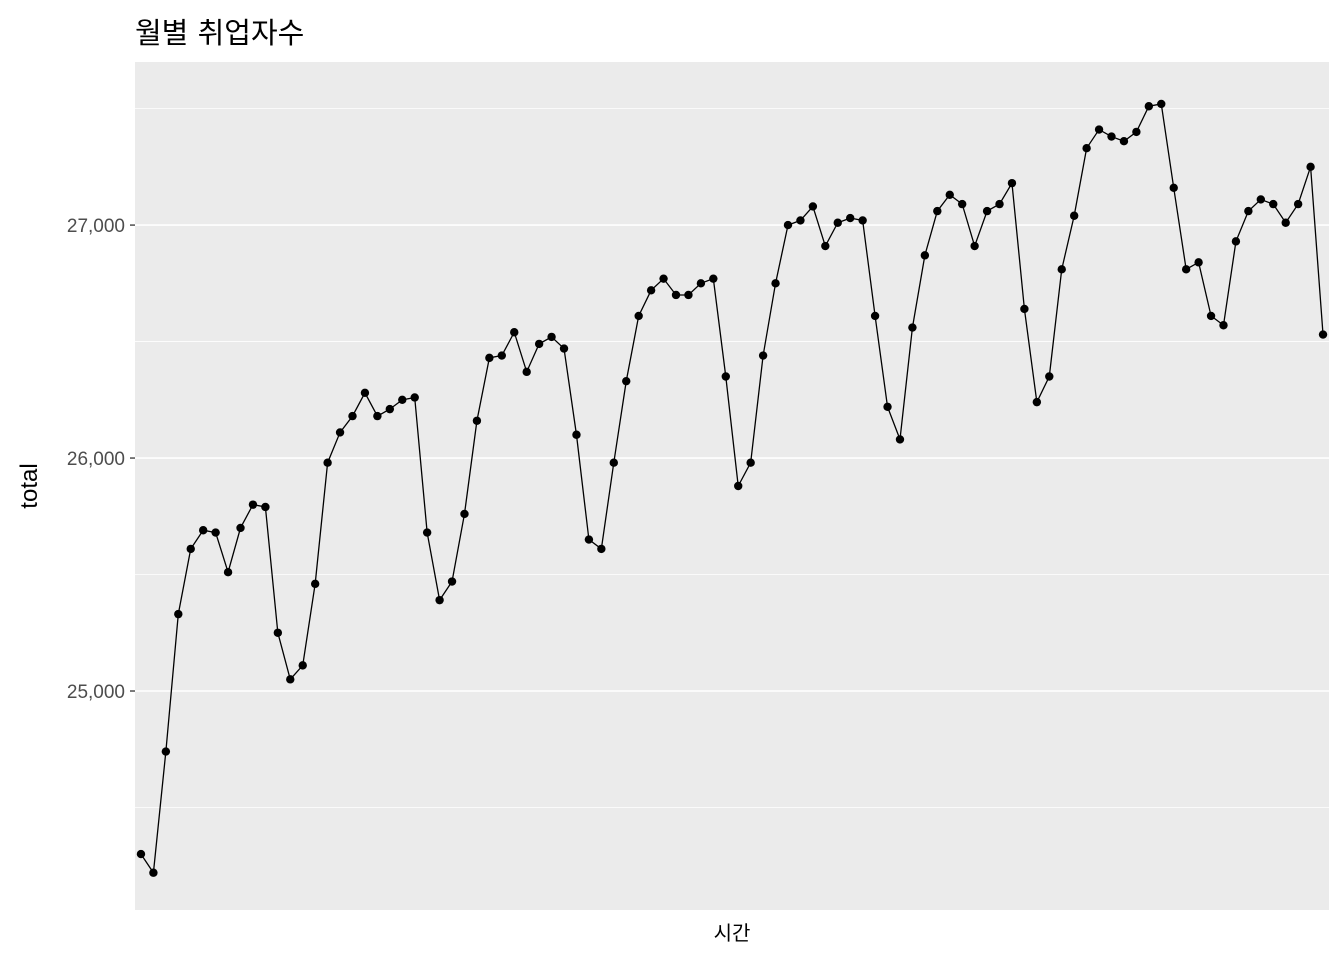 The image size is (1344, 960). Describe the element at coordinates (96, 692) in the screenshot. I see `y-tick-label: 25,000` at that location.